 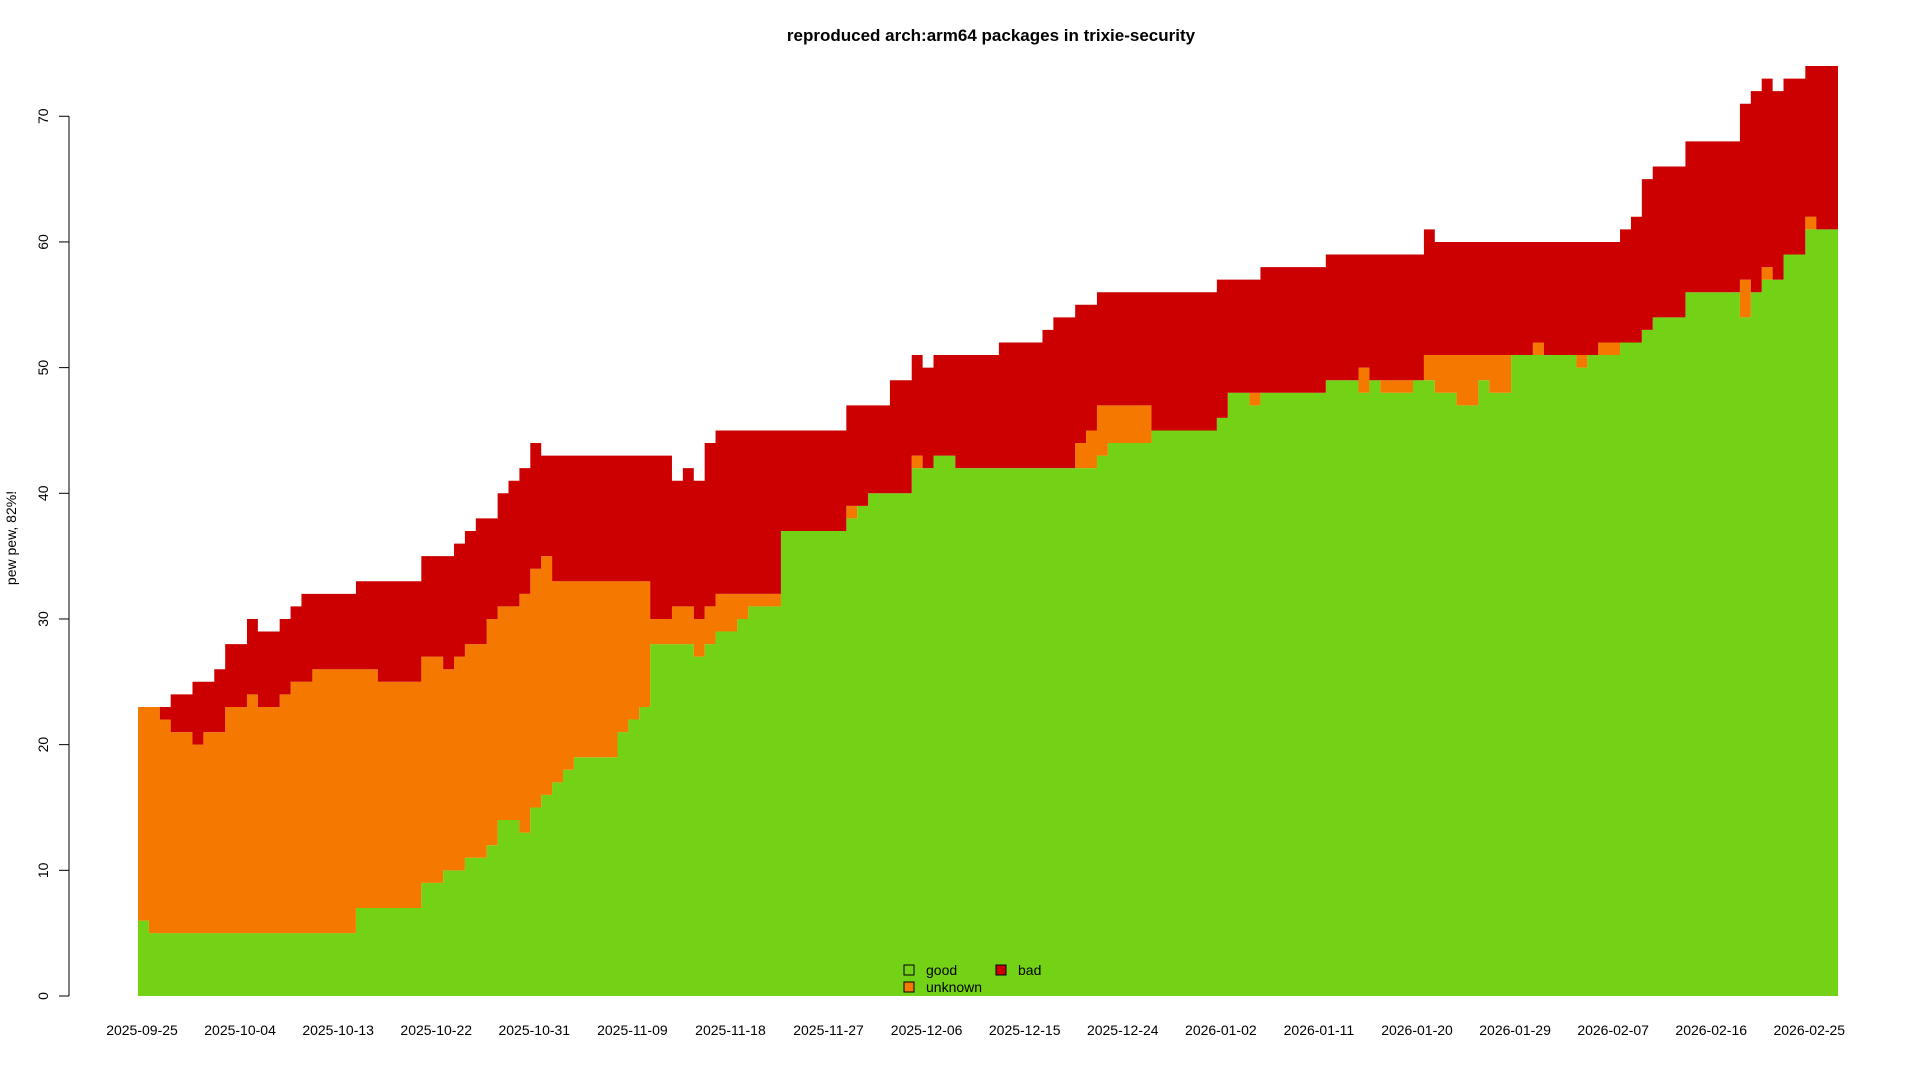 I want to click on x-tick-label: 2025-12-15, so click(x=1025, y=1030).